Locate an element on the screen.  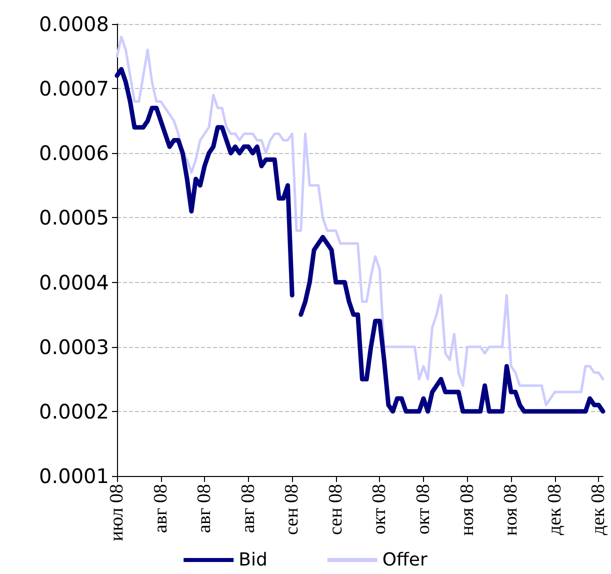
y-tick-label: 0.0001 is located at coordinates (74, 476).